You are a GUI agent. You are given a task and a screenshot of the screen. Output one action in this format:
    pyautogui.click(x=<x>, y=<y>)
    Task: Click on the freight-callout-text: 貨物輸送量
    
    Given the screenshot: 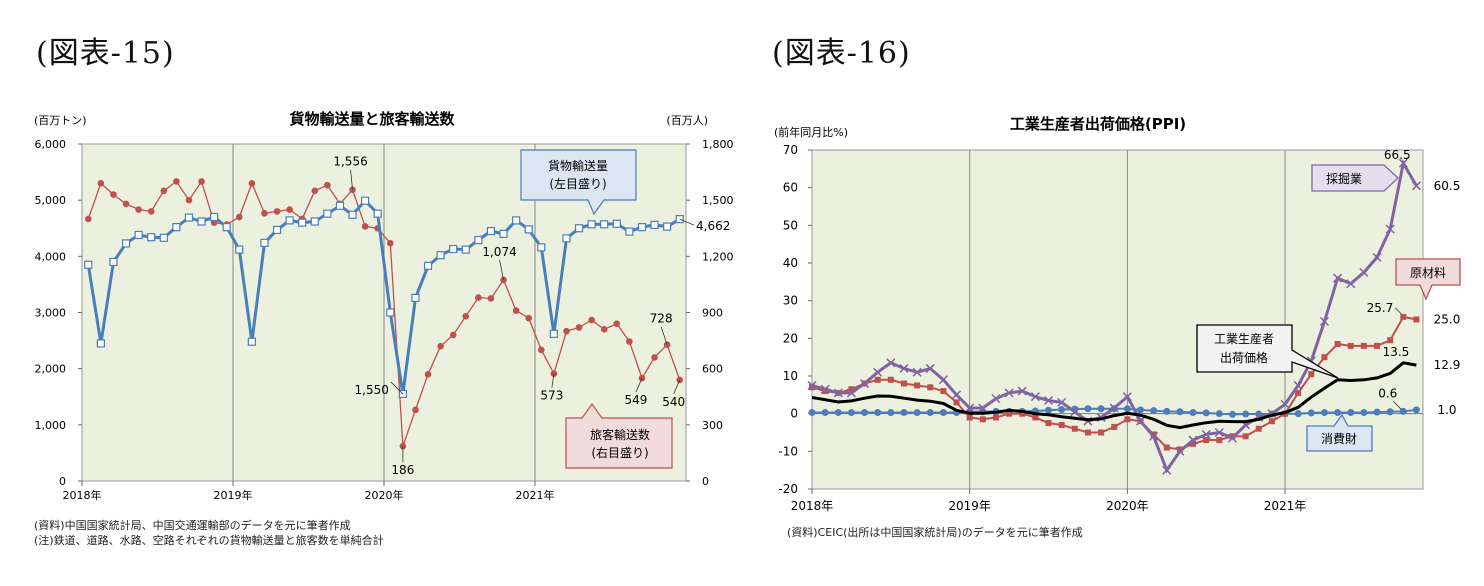 What is the action you would take?
    pyautogui.click(x=578, y=165)
    